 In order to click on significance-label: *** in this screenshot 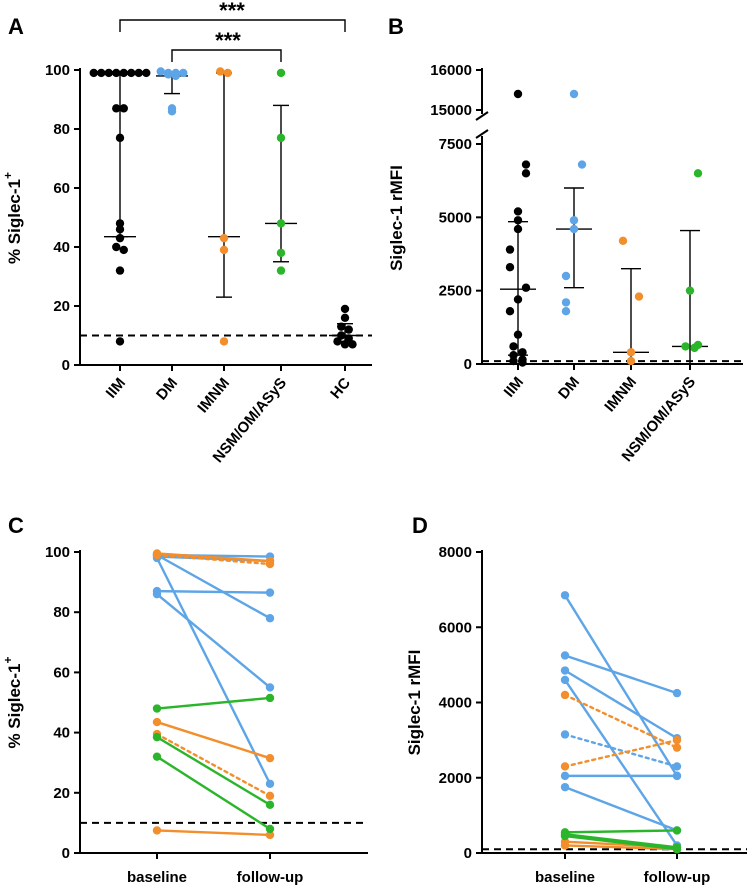, I will do `click(228, 40)`.